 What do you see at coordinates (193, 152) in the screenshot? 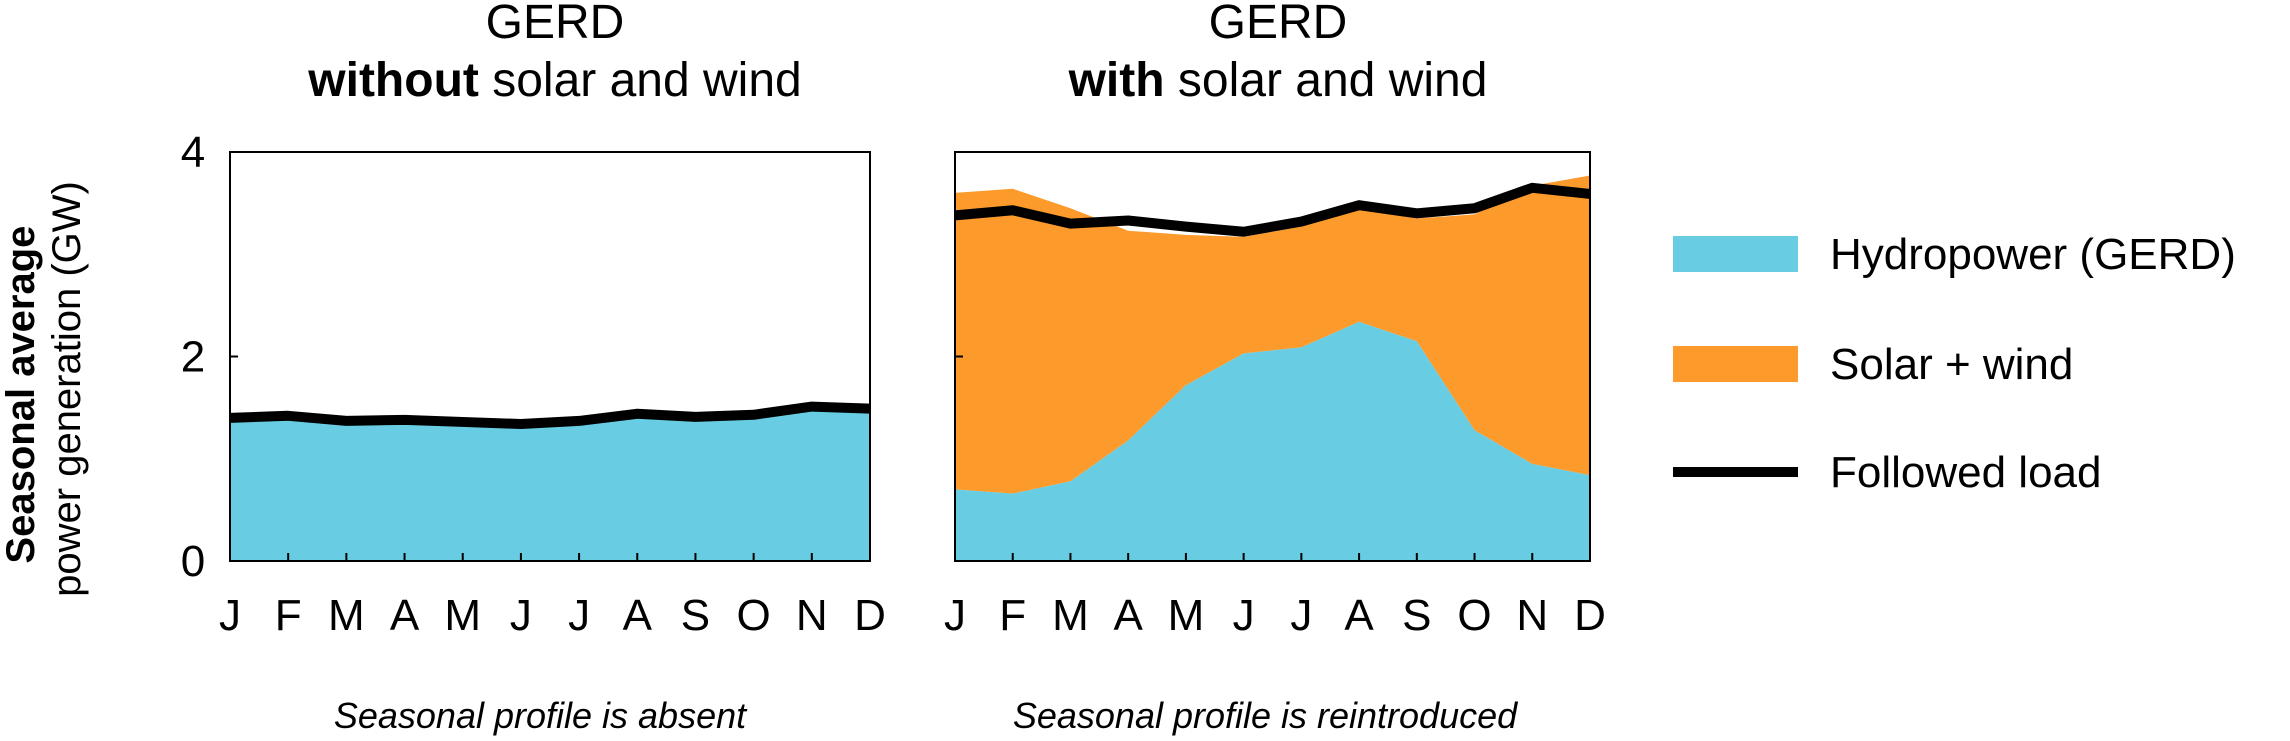
I see `y-tick-label: 4` at bounding box center [193, 152].